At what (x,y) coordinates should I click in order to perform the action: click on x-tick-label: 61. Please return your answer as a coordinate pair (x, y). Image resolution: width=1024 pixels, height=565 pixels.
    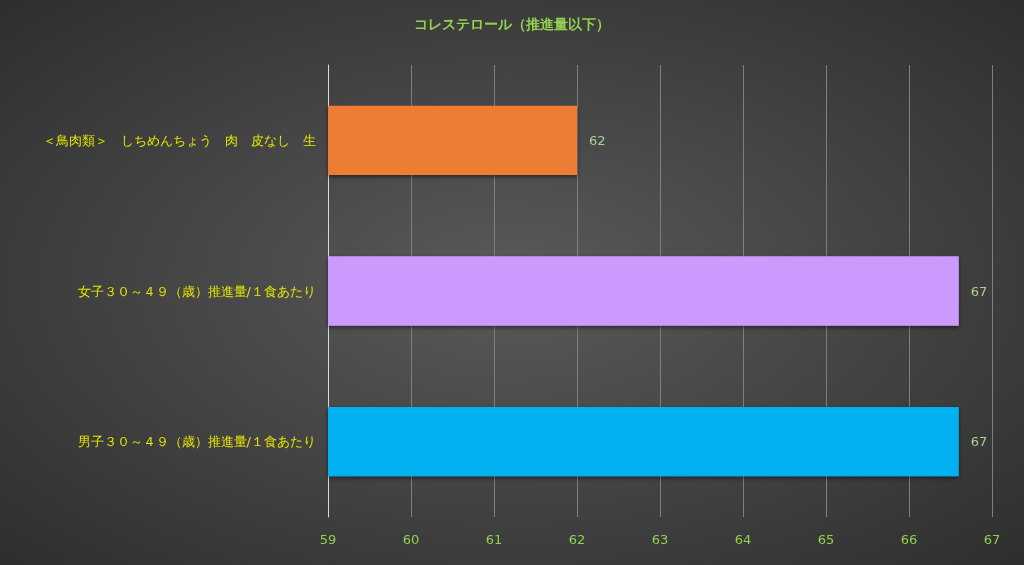
    Looking at the image, I should click on (494, 539).